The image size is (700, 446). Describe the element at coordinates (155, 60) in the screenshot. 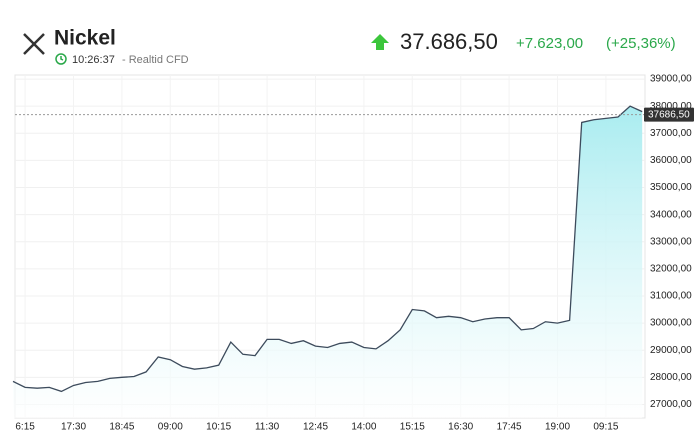

I see `source: - Realtid CFD` at that location.